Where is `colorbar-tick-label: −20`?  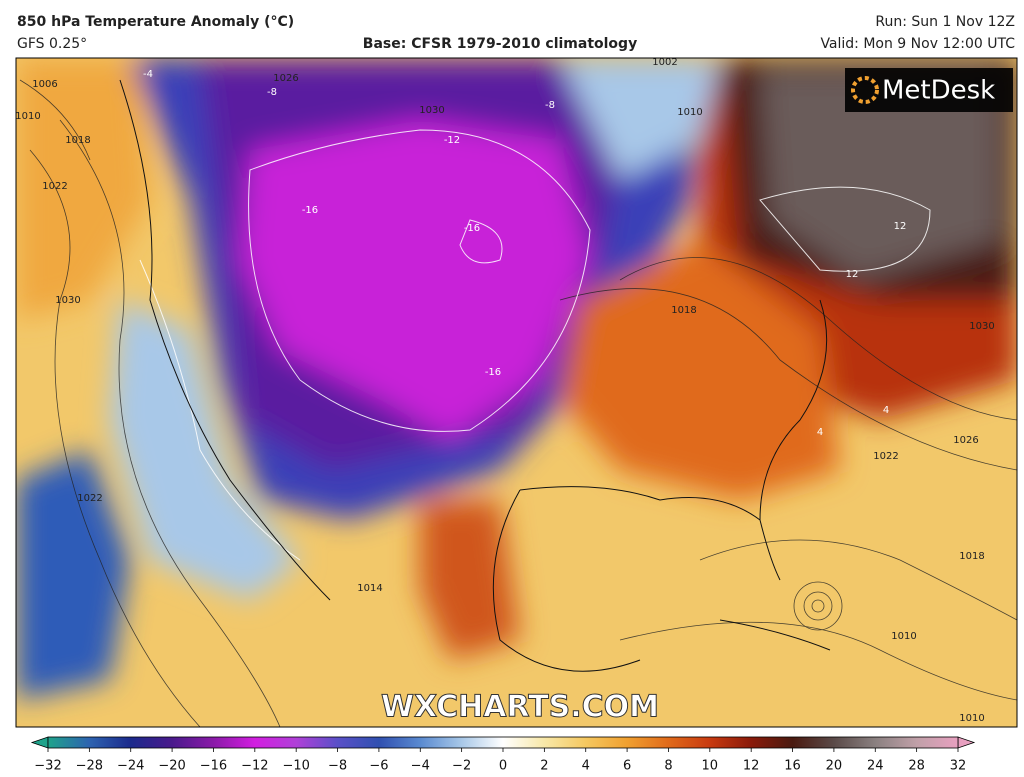 colorbar-tick-label: −20 is located at coordinates (171, 766).